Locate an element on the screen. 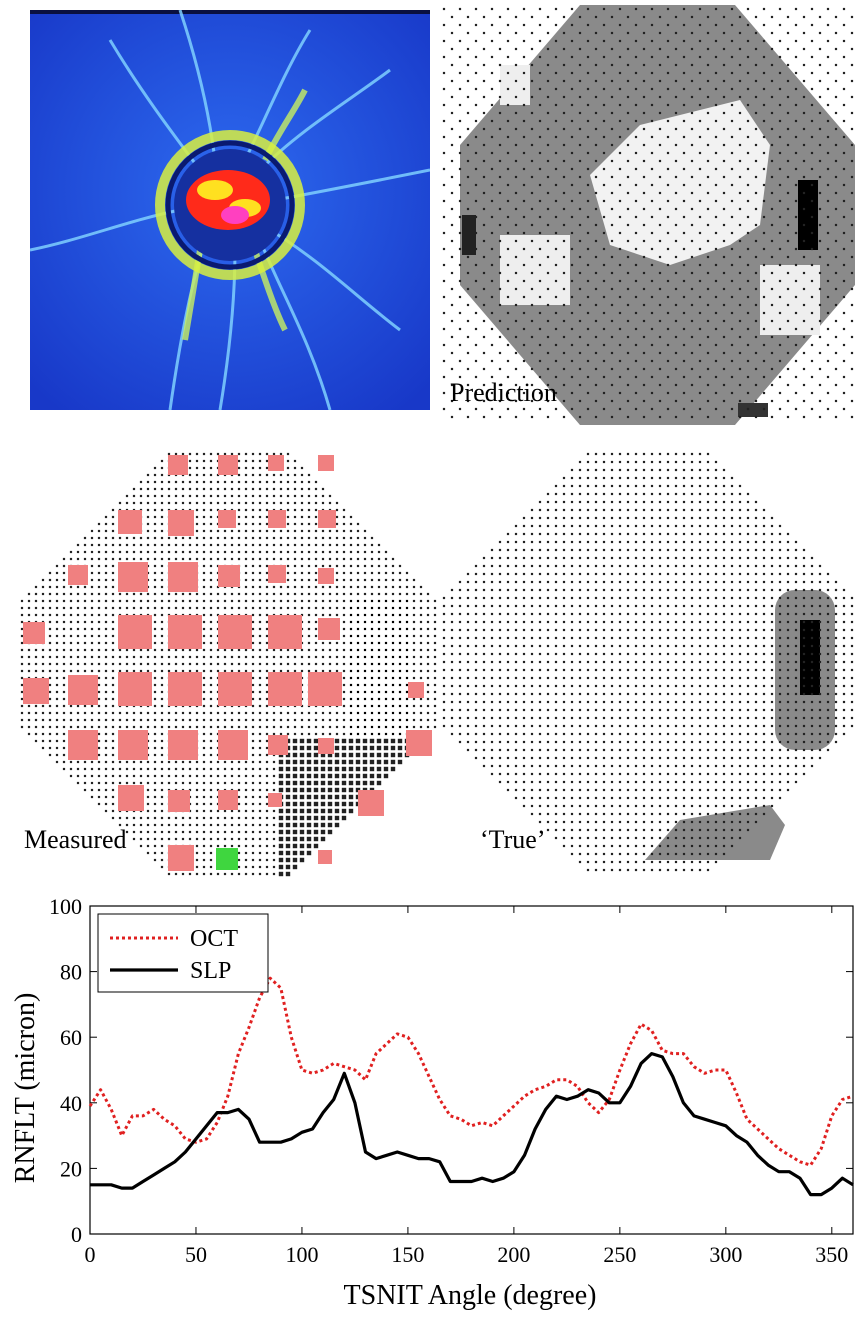  x-tick-label: 50 is located at coordinates (196, 1254).